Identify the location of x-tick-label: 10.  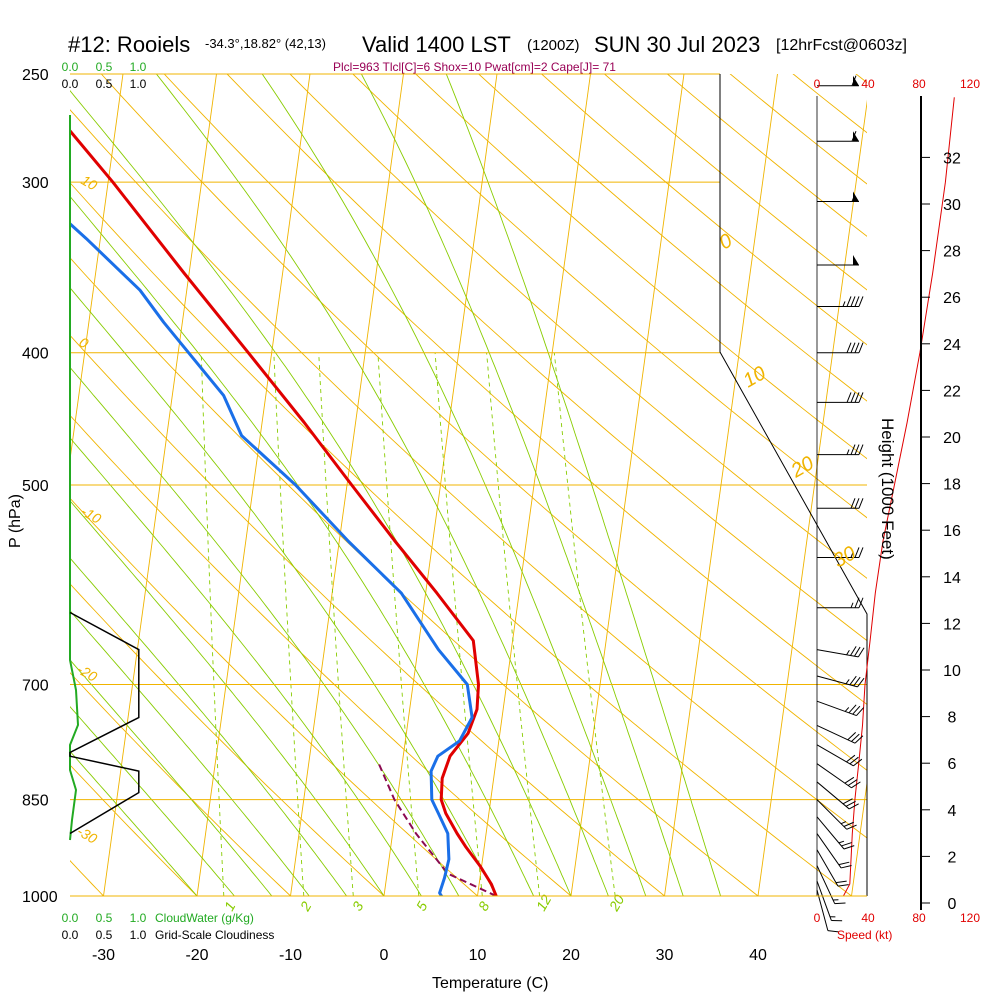
(478, 955).